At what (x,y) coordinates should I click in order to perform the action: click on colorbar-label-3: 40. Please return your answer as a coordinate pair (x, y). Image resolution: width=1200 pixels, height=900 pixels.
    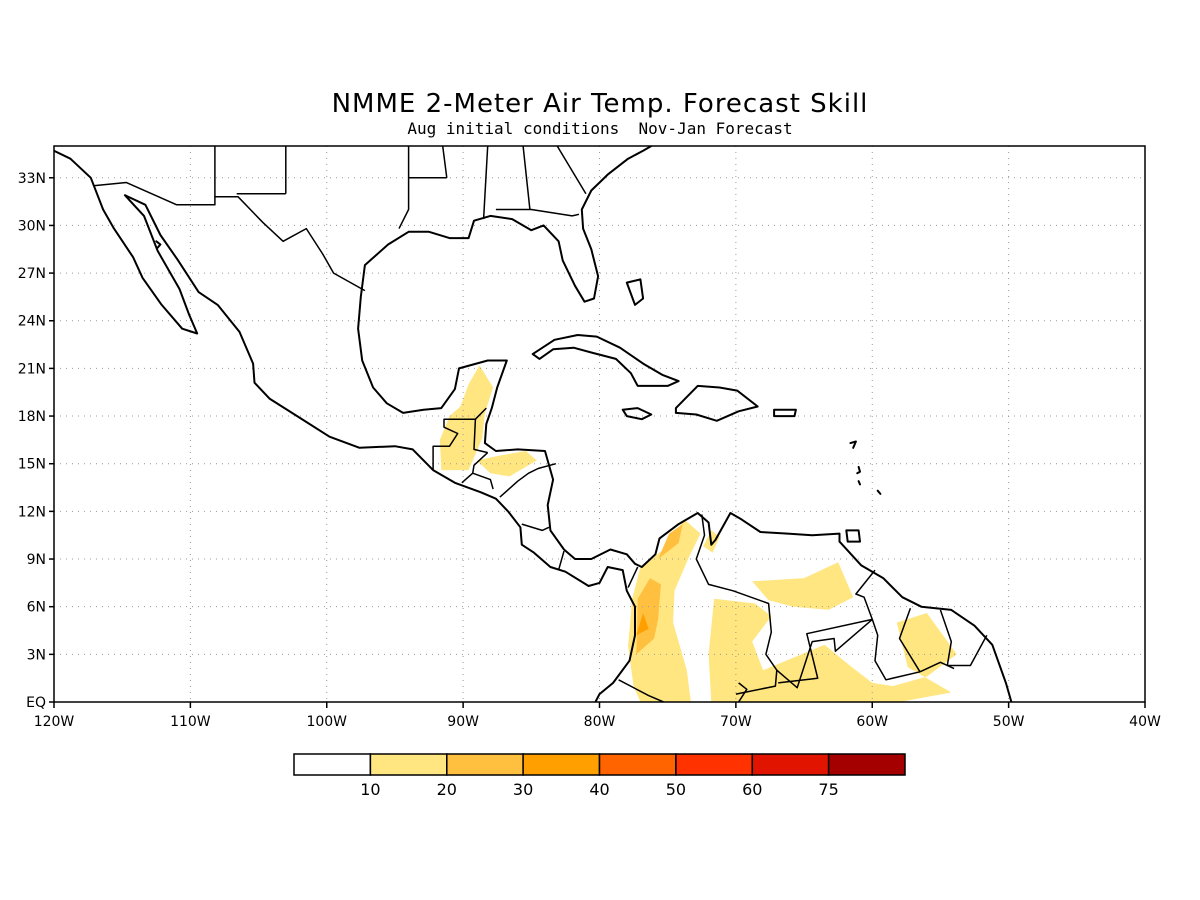
    Looking at the image, I should click on (599, 789).